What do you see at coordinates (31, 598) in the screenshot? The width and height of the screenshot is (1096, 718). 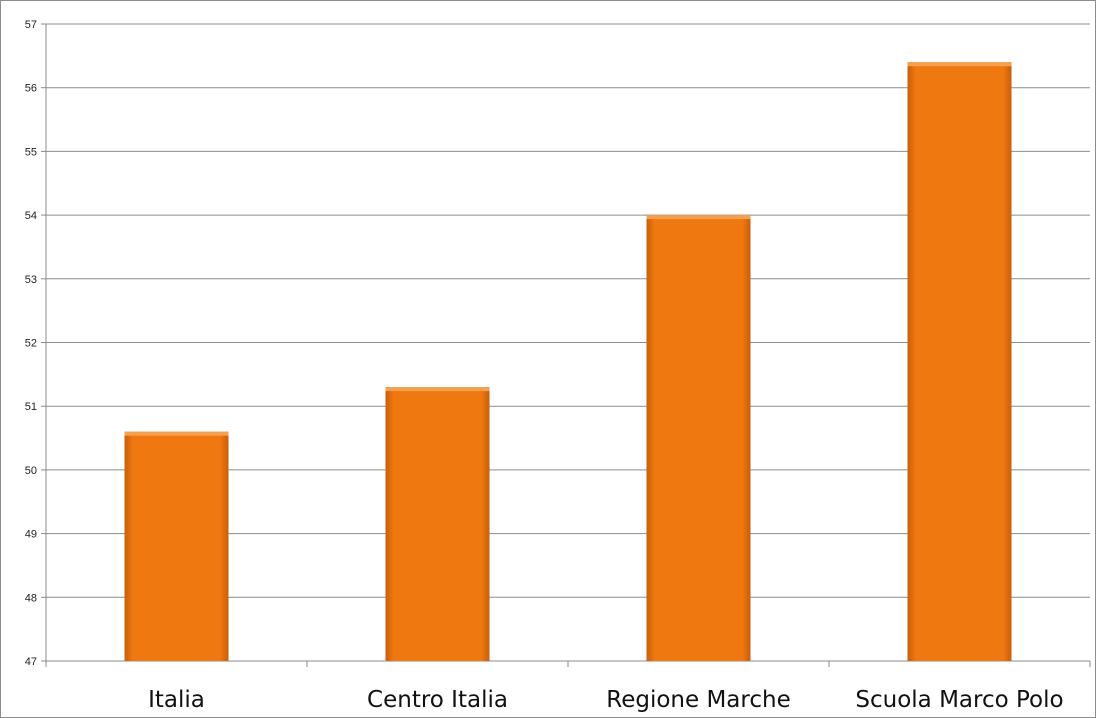 I see `y-tick-label: 48` at bounding box center [31, 598].